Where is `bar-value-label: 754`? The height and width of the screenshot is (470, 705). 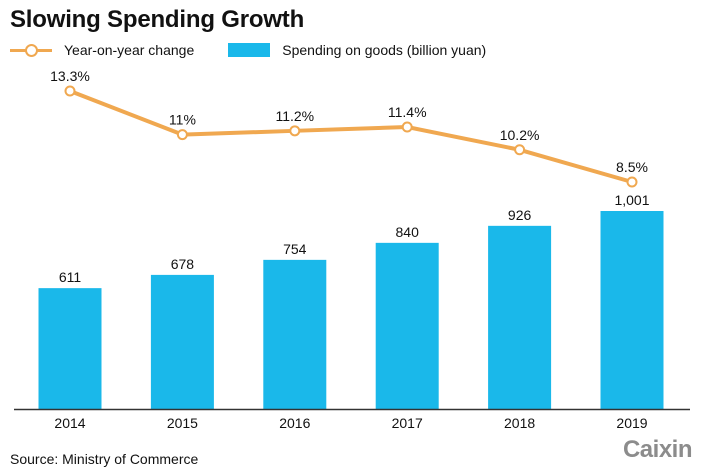
bar-value-label: 754 is located at coordinates (295, 249).